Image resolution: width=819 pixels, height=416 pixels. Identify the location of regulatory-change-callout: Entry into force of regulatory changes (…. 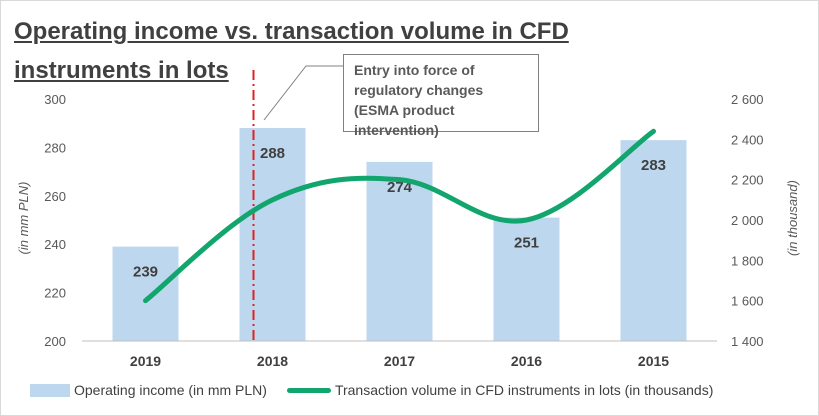
(441, 96).